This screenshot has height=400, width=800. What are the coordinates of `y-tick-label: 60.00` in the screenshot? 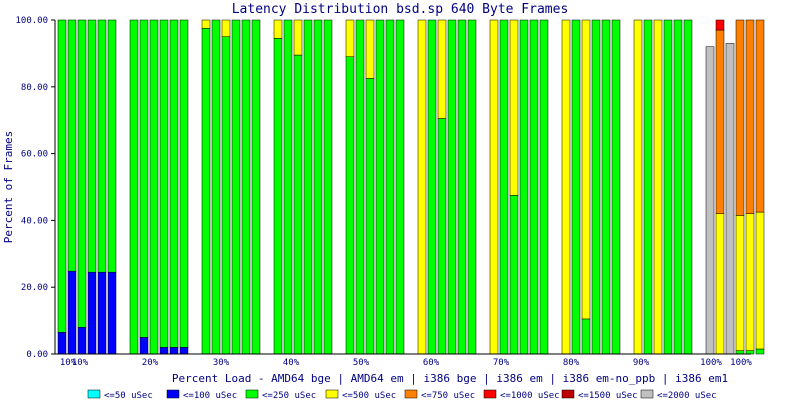 It's located at (34, 155).